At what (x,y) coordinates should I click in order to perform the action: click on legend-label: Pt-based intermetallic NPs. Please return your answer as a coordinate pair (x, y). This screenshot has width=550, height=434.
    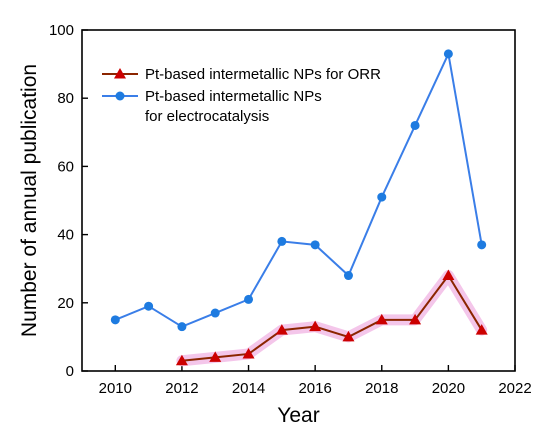
    Looking at the image, I should click on (233, 96).